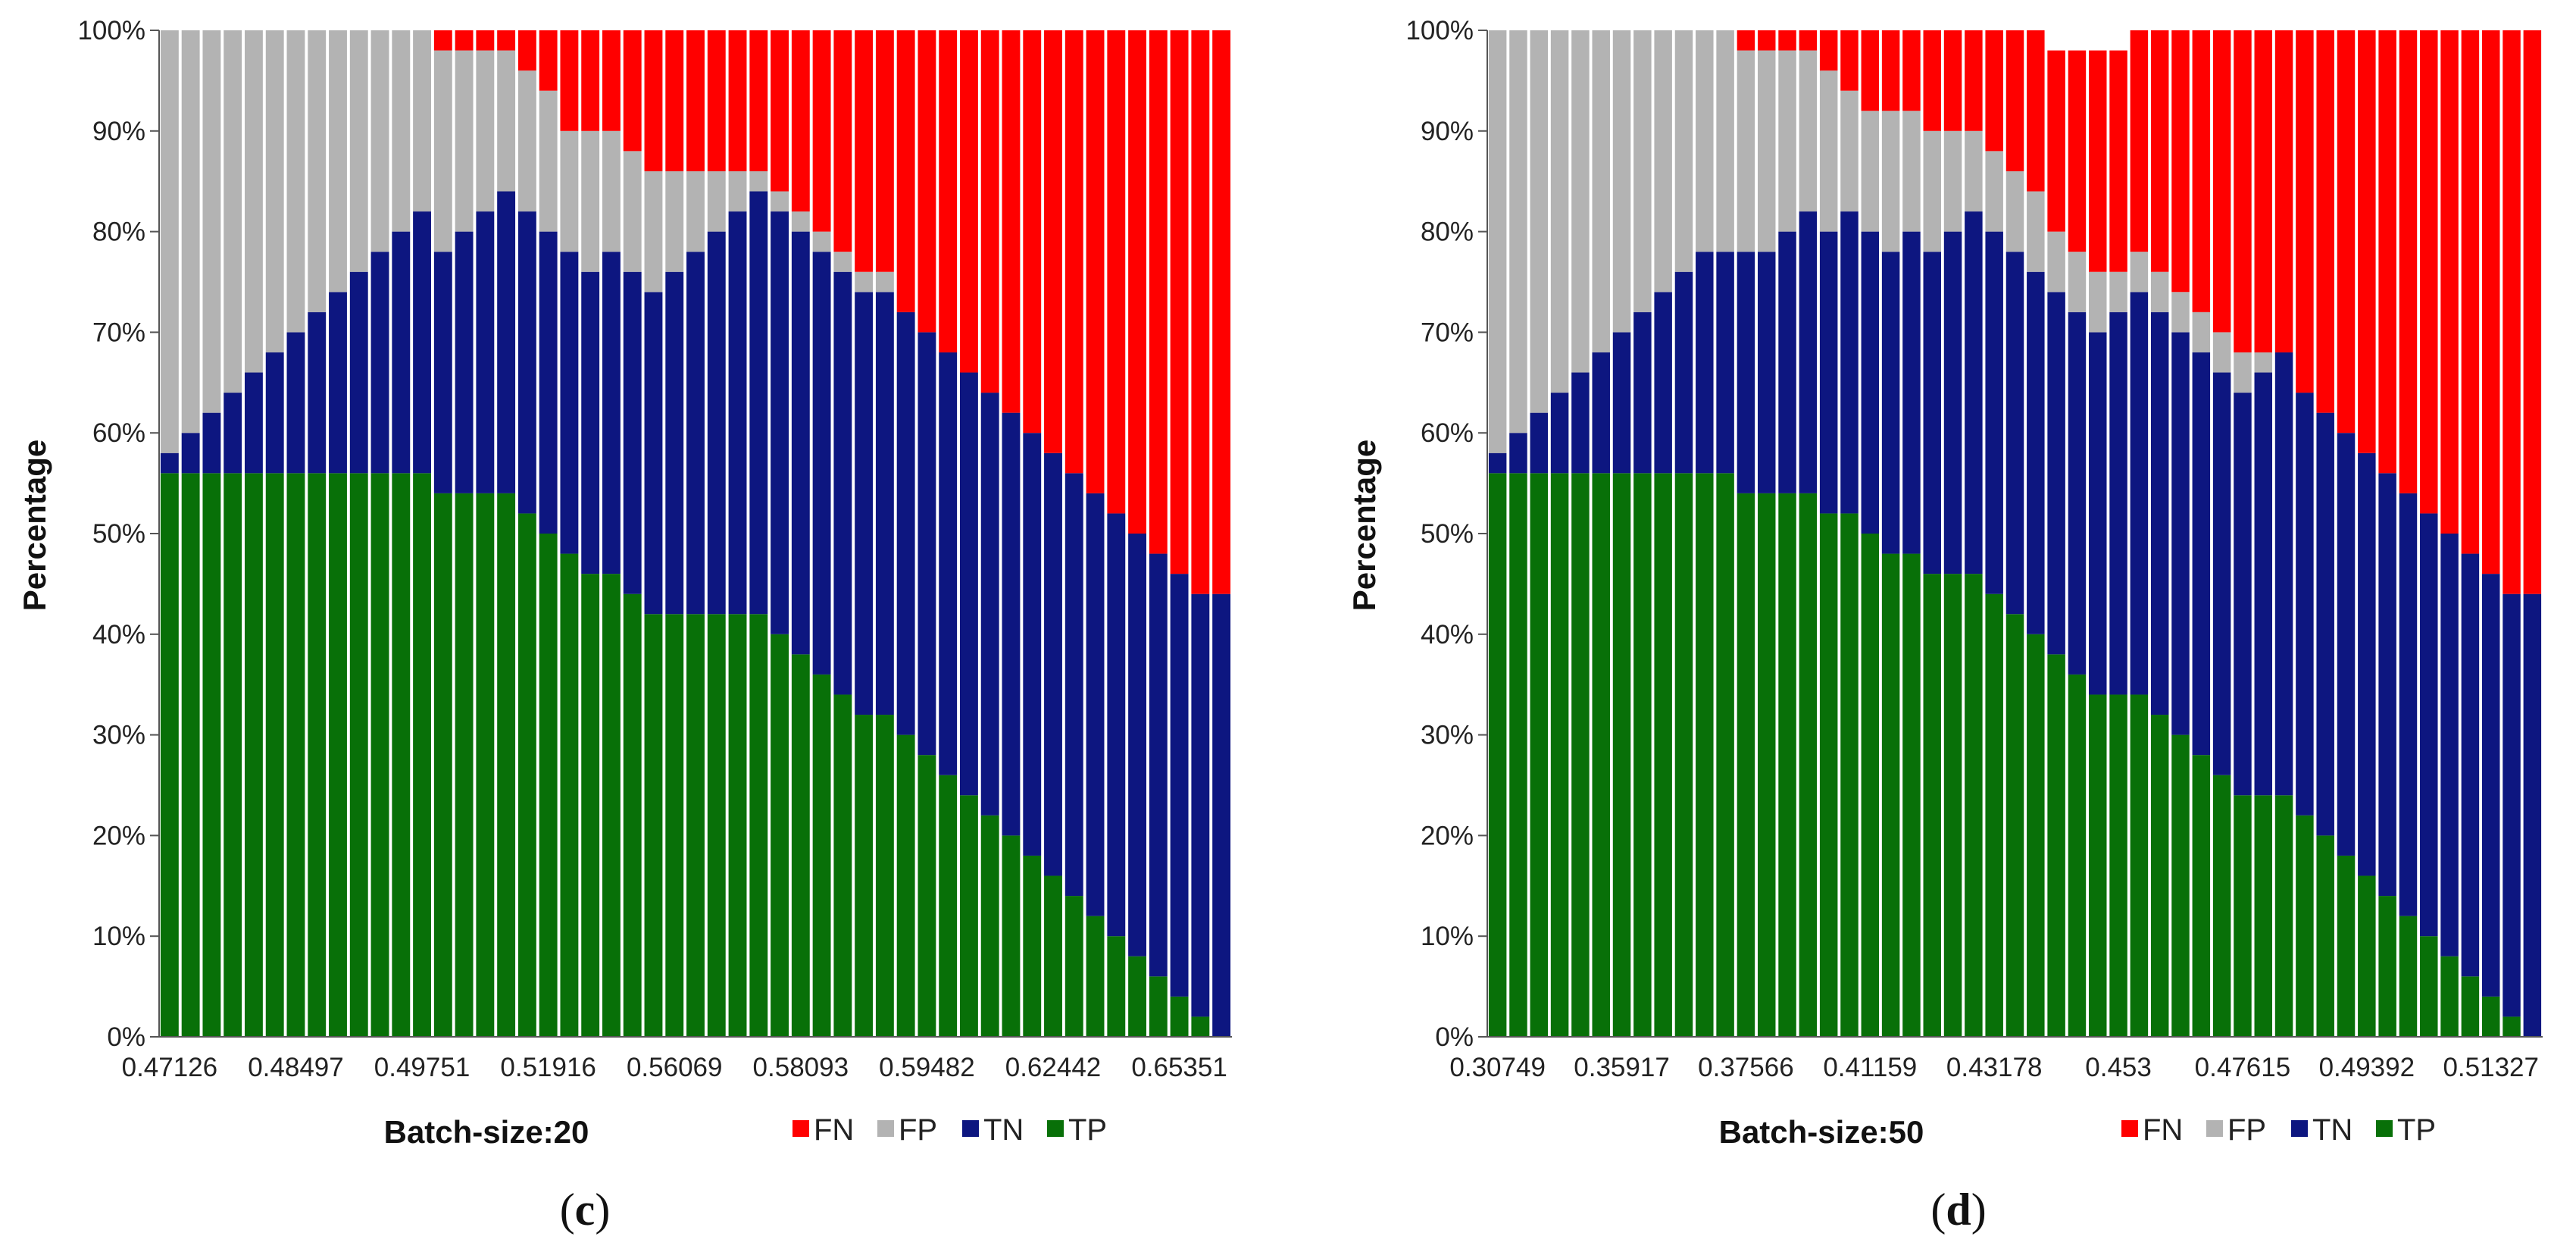 The height and width of the screenshot is (1246, 2576). I want to click on panel-letter-c: c, so click(585, 1210).